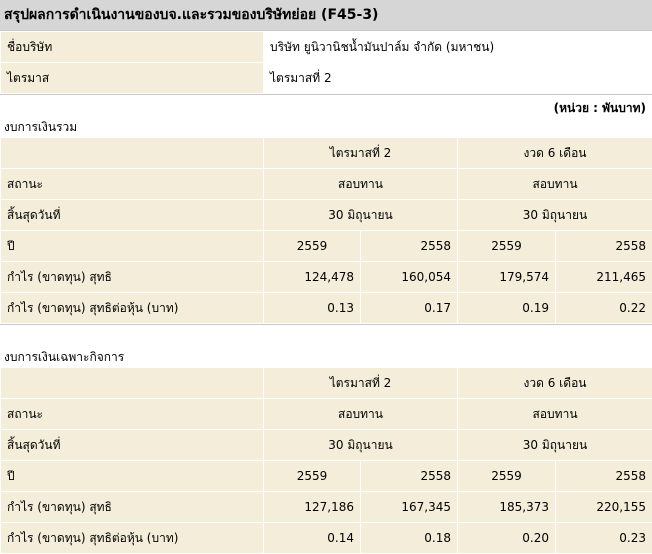  Describe the element at coordinates (507, 507) in the screenshot. I see `net-profit-value: 185,373` at that location.